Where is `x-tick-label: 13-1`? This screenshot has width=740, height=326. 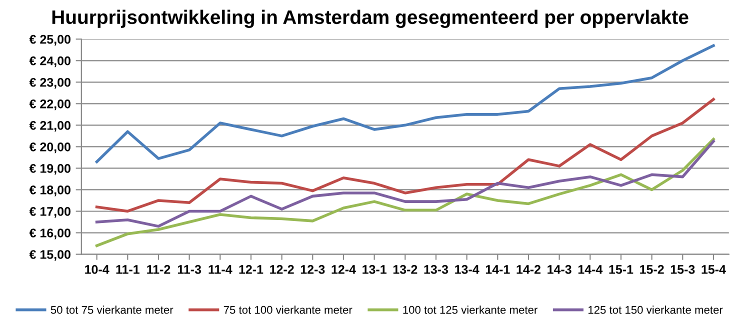 x-tick-label: 13-1 is located at coordinates (374, 269).